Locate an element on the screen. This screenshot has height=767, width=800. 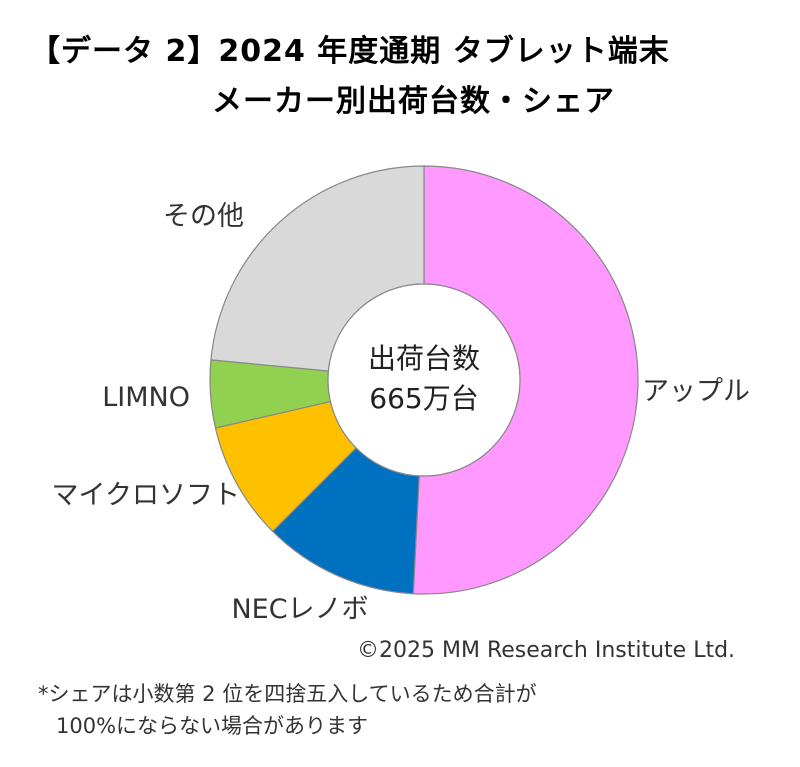
slice-label-microsoft: マイクロソフト is located at coordinates (146, 495).